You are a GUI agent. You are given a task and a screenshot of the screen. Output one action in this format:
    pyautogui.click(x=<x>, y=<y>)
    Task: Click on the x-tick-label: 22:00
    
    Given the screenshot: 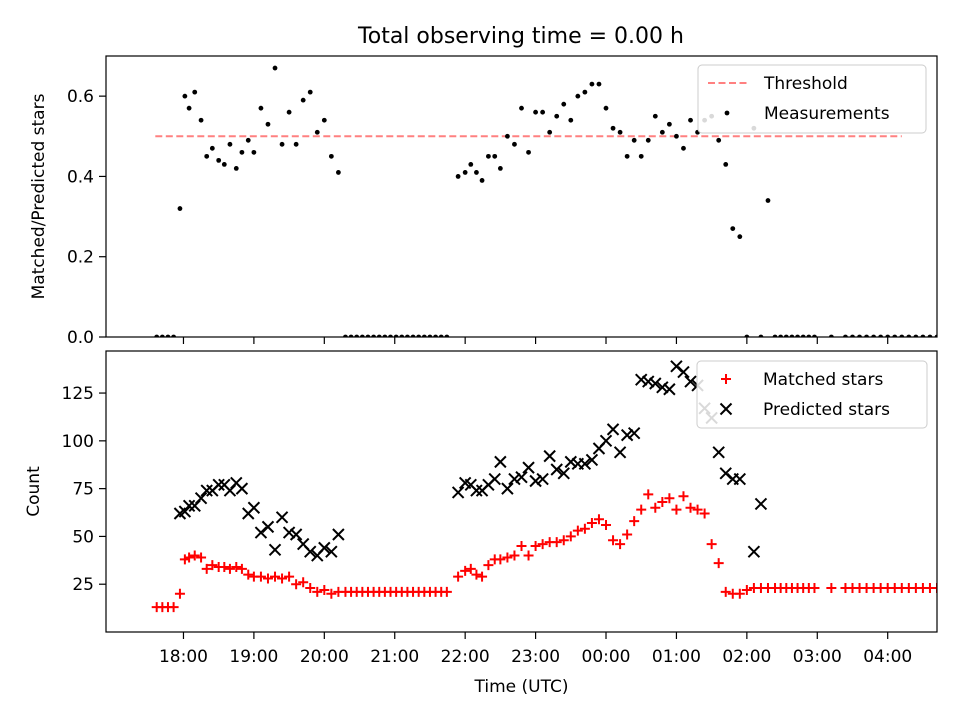 What is the action you would take?
    pyautogui.click(x=465, y=657)
    